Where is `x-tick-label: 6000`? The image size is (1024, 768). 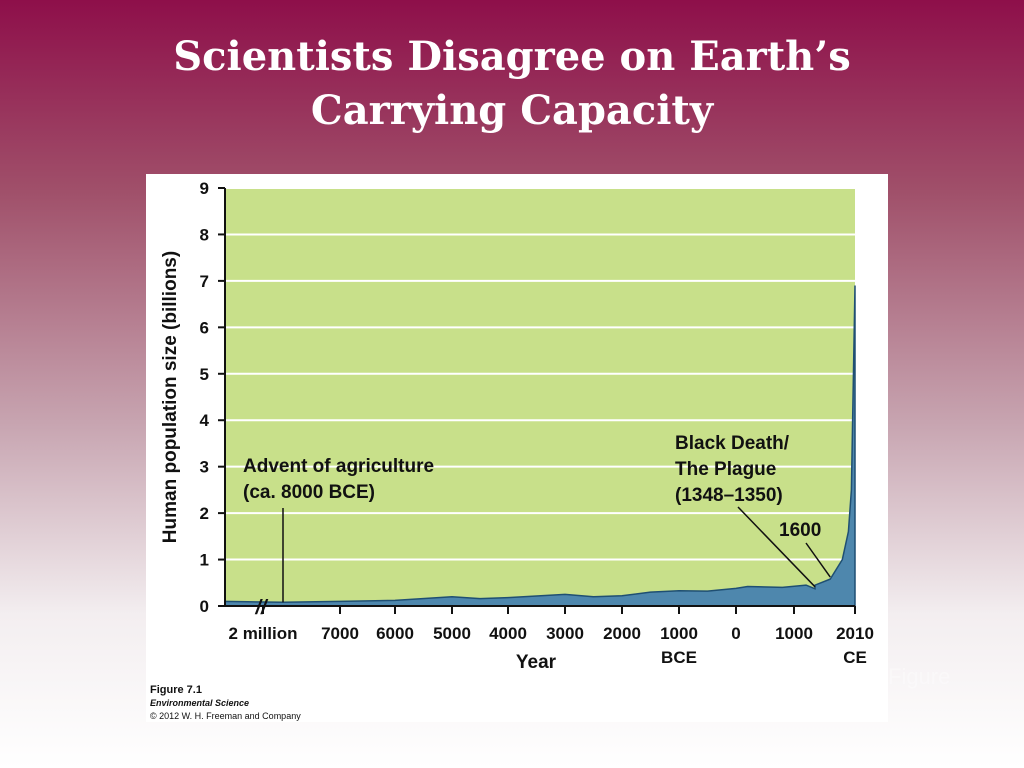 x-tick-label: 6000 is located at coordinates (395, 633).